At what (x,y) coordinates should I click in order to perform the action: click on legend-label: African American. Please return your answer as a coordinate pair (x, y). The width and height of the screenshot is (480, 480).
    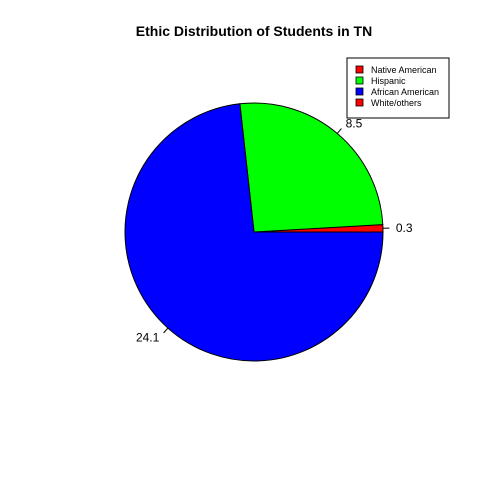
    Looking at the image, I should click on (405, 92).